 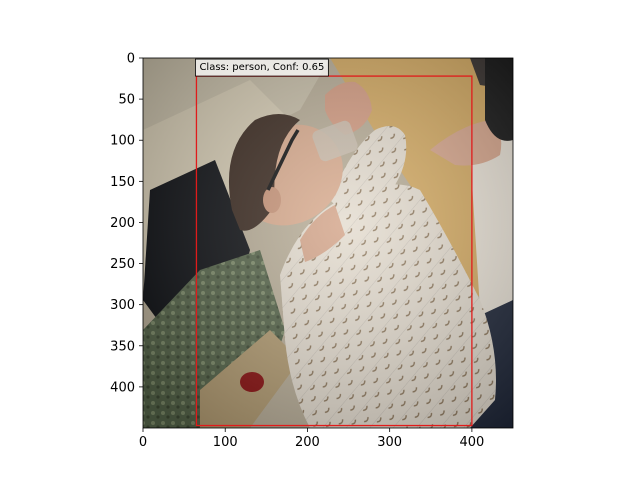 What do you see at coordinates (471, 442) in the screenshot?
I see `x-tick-label: 400` at bounding box center [471, 442].